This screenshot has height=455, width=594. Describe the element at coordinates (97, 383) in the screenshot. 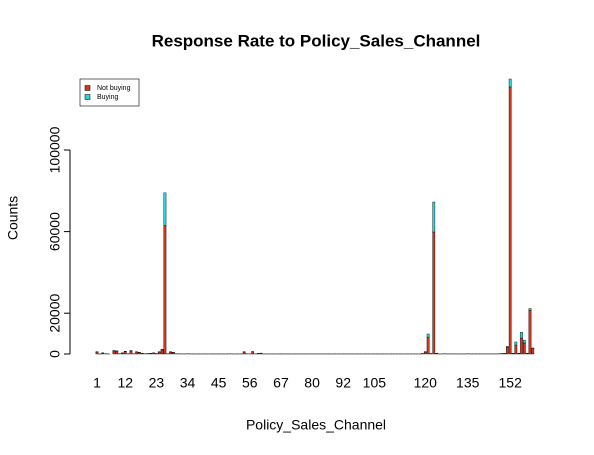

I see `x-tick-label: 1` at that location.